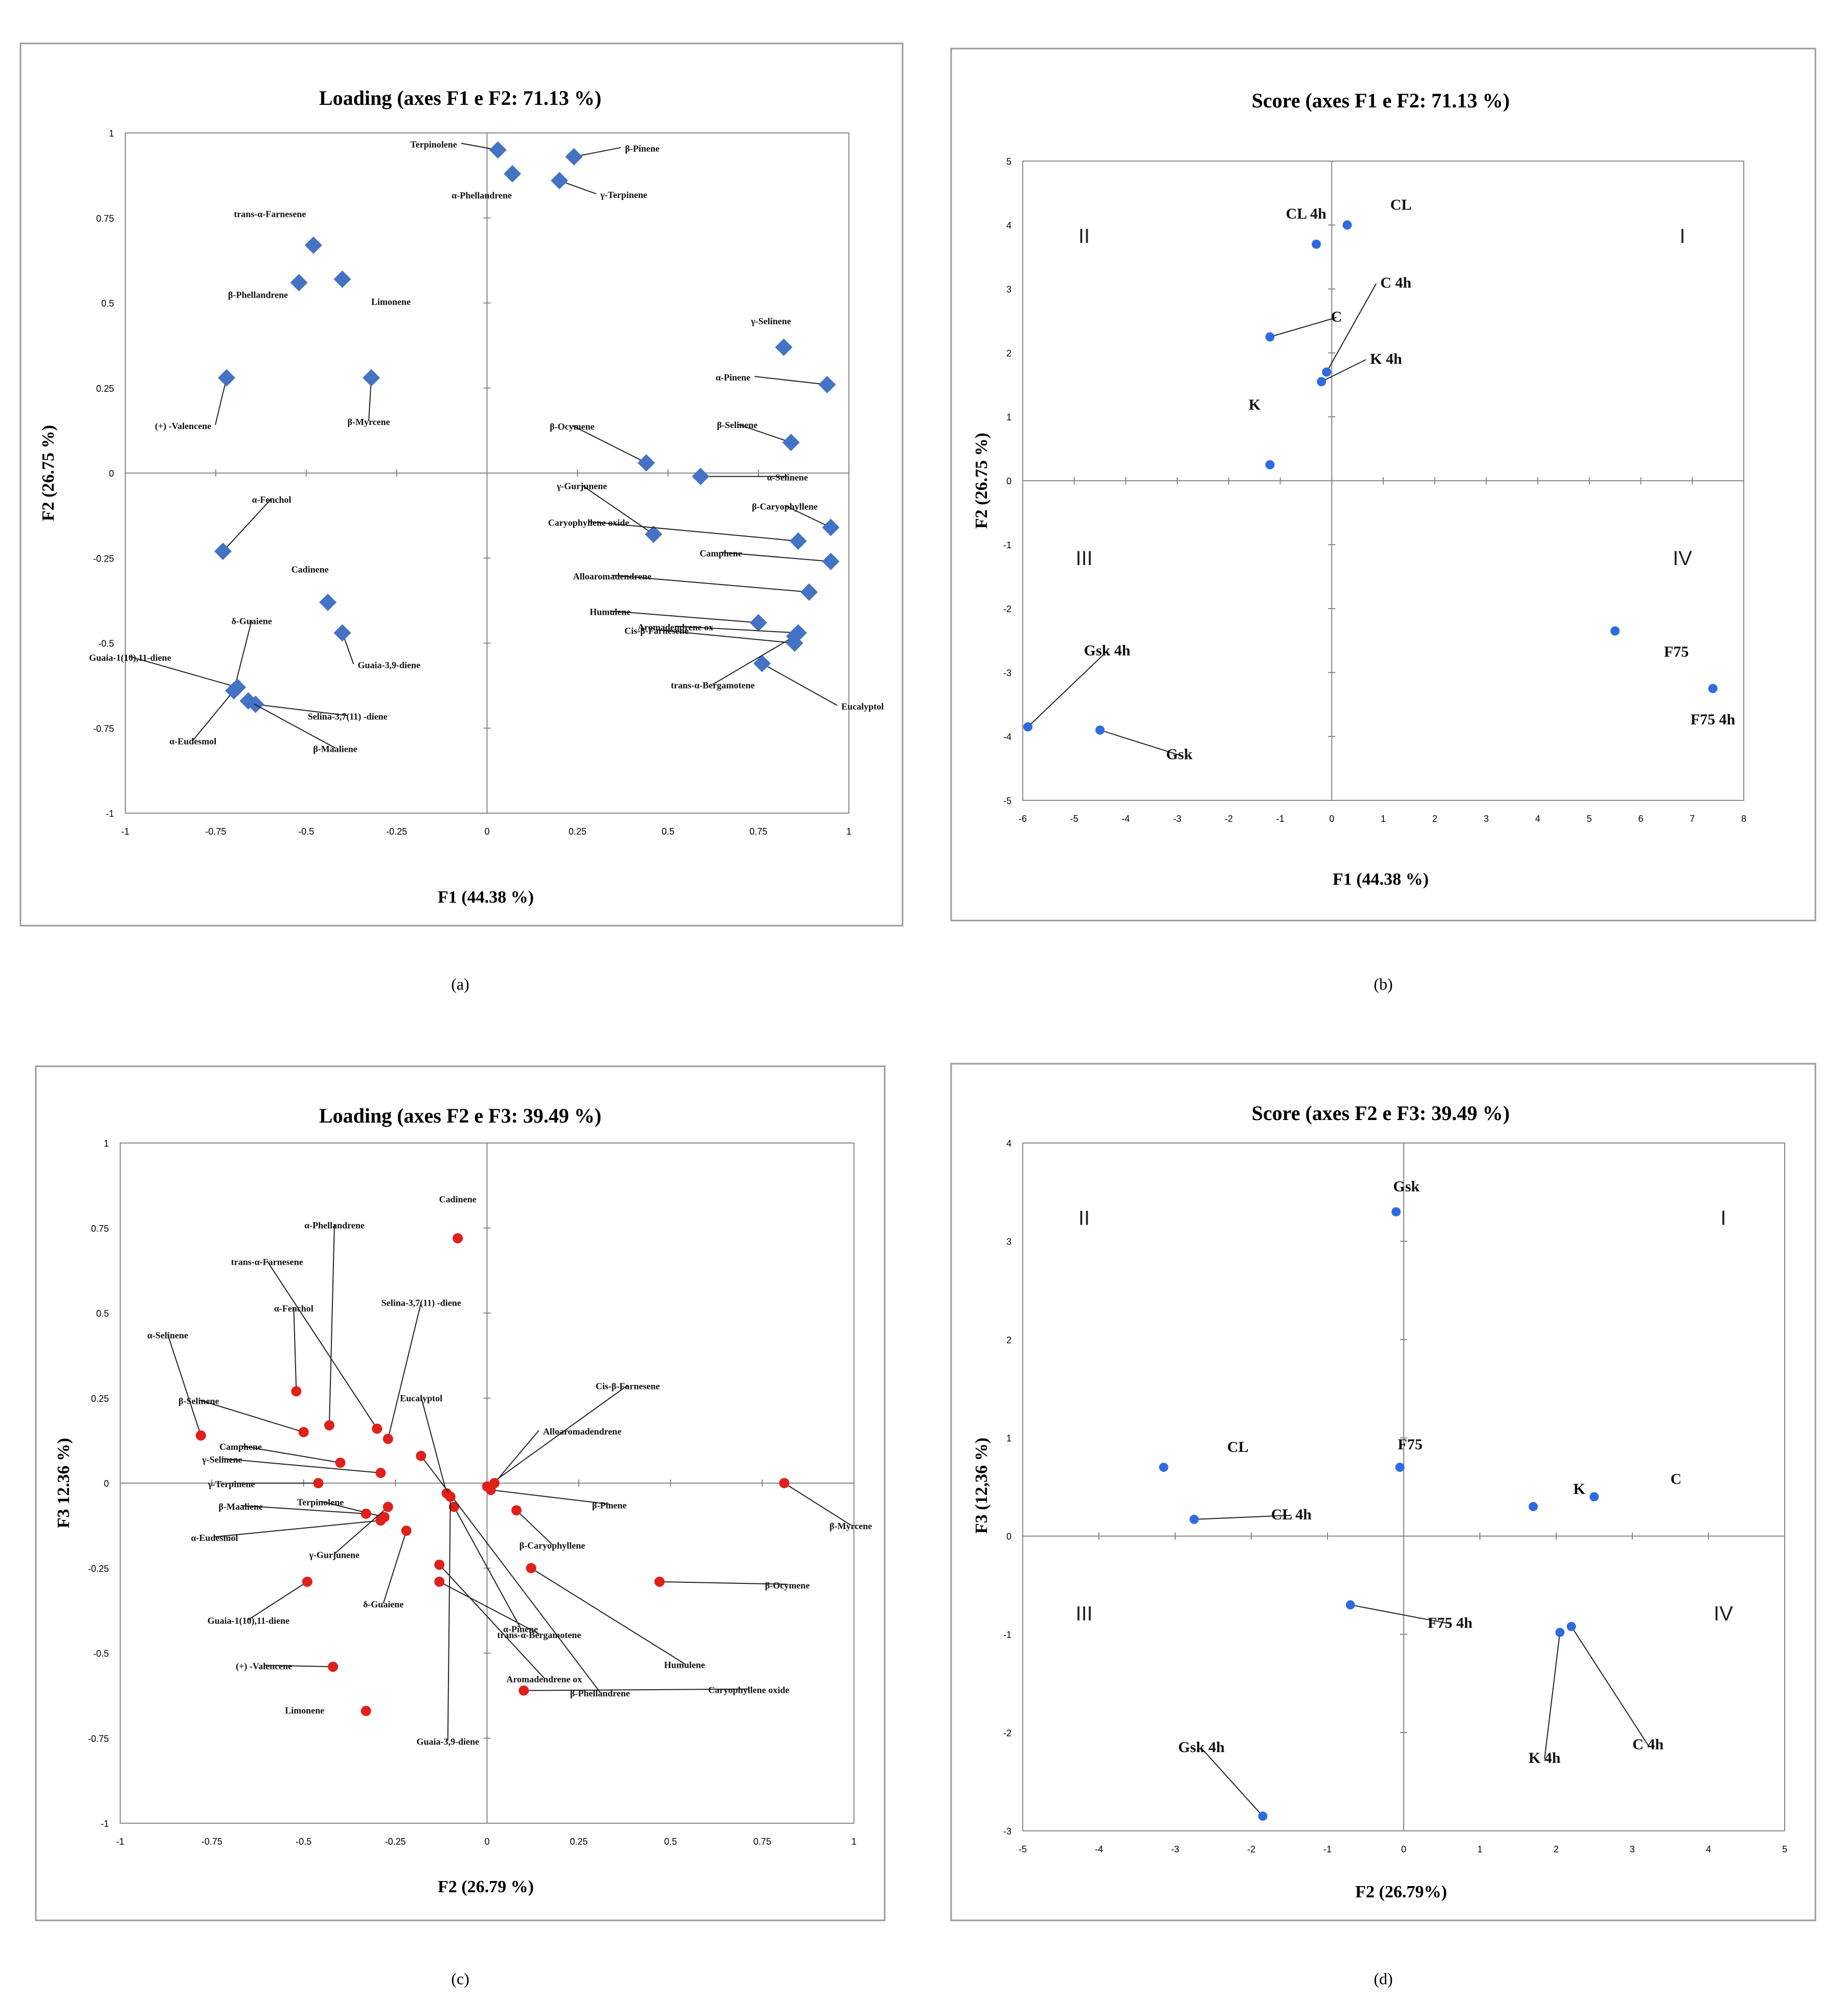 Image resolution: width=1844 pixels, height=2016 pixels. What do you see at coordinates (293, 1308) in the screenshot?
I see `point-label: α-Fenchol` at bounding box center [293, 1308].